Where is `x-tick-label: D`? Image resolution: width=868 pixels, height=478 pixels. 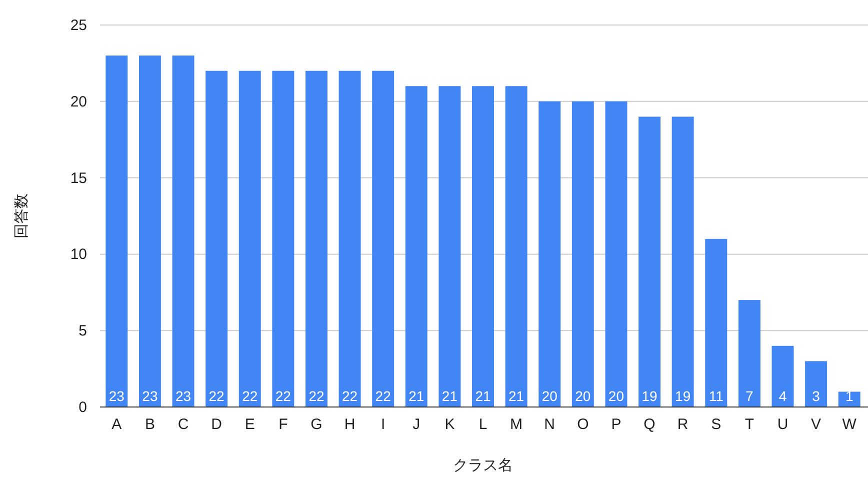 x-tick-label: D is located at coordinates (216, 424).